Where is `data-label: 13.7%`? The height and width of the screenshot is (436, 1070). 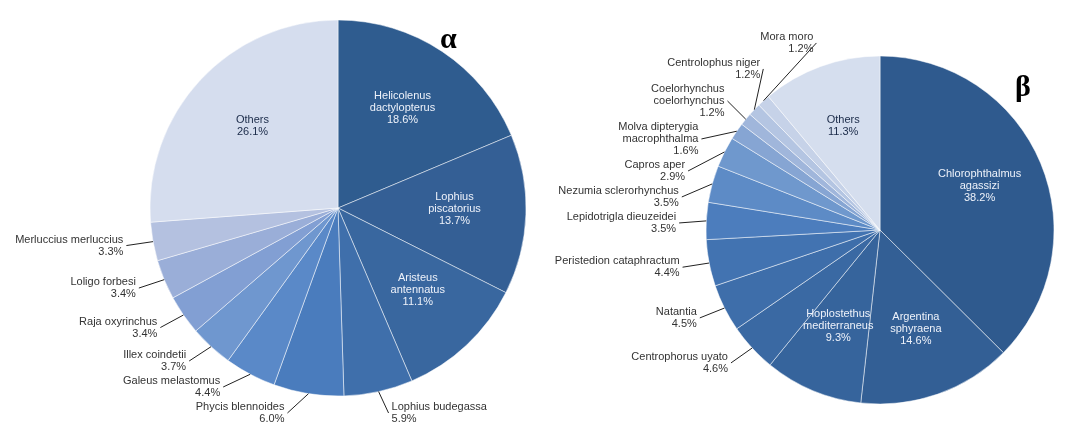
data-label: 13.7% is located at coordinates (454, 220).